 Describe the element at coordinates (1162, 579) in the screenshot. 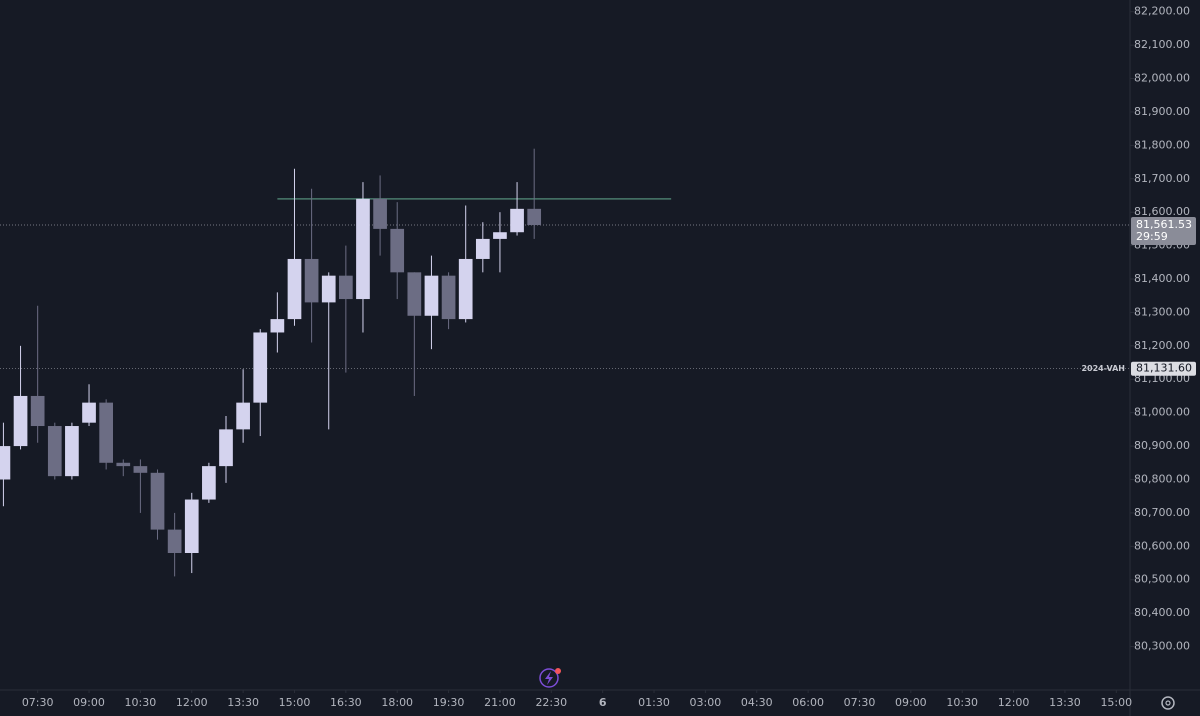

I see `y-tick-label: 80,500.00` at that location.